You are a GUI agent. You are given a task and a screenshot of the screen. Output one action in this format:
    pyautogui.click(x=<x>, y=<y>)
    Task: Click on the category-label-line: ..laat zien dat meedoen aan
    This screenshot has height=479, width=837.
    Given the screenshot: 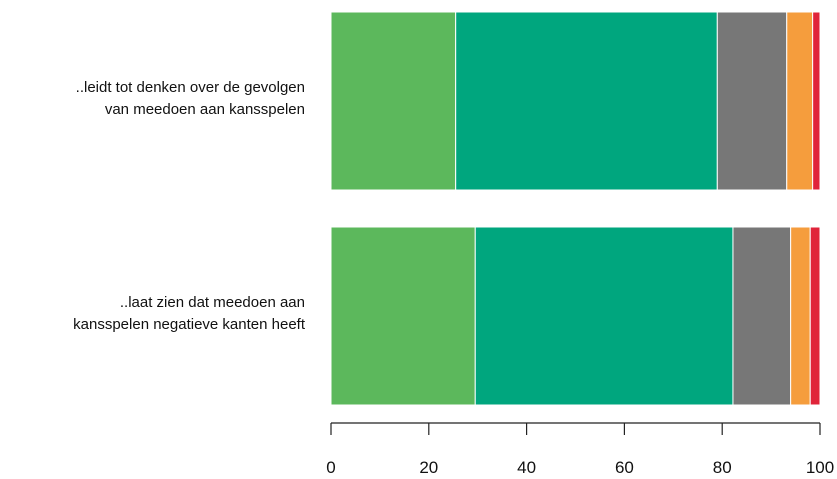 What is the action you would take?
    pyautogui.click(x=212, y=302)
    